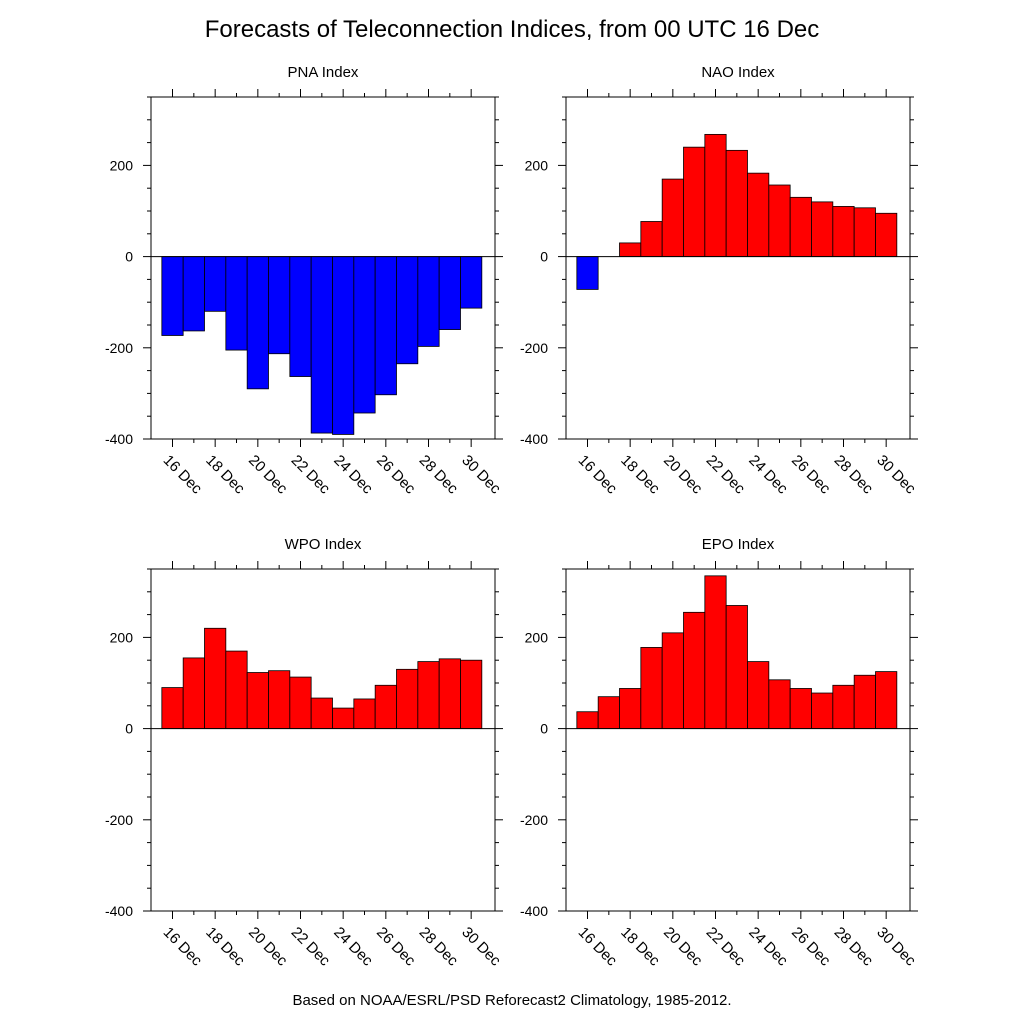 The image size is (1024, 1024). Describe the element at coordinates (323, 72) in the screenshot. I see `panel-title: PNA Index` at that location.